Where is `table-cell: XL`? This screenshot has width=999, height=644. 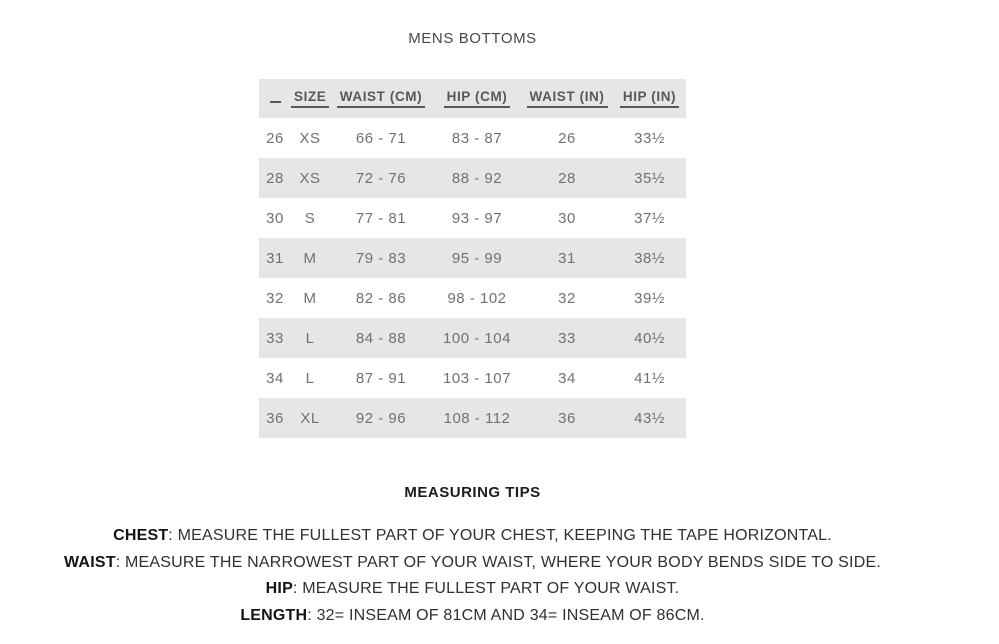 table-cell: XL is located at coordinates (310, 418).